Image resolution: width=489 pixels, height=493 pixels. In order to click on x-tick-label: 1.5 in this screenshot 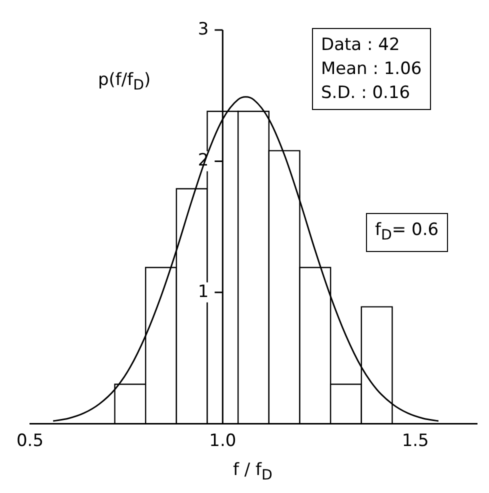, I will do `click(415, 441)`.